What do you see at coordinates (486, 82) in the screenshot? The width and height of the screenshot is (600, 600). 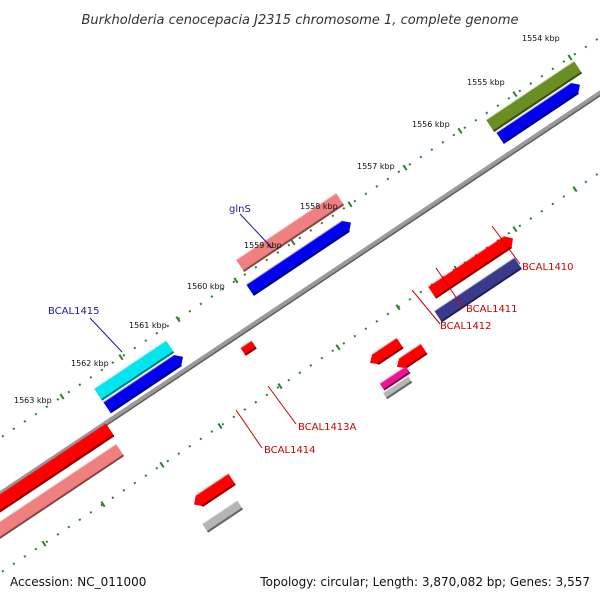 I see `scale-label: 1555 kbp` at bounding box center [486, 82].